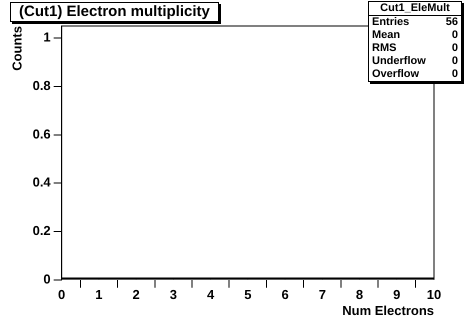 Image resolution: width=474 pixels, height=321 pixels. Describe the element at coordinates (415, 9) in the screenshot. I see `text: Cut1_EleMult` at that location.